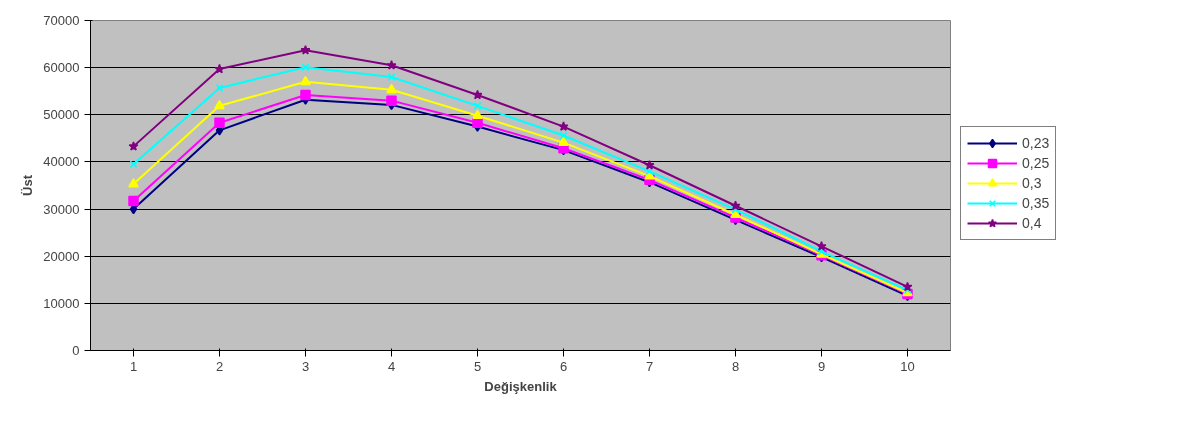 The height and width of the screenshot is (421, 1198). Describe the element at coordinates (61, 162) in the screenshot. I see `y-tick-label: 40000` at that location.